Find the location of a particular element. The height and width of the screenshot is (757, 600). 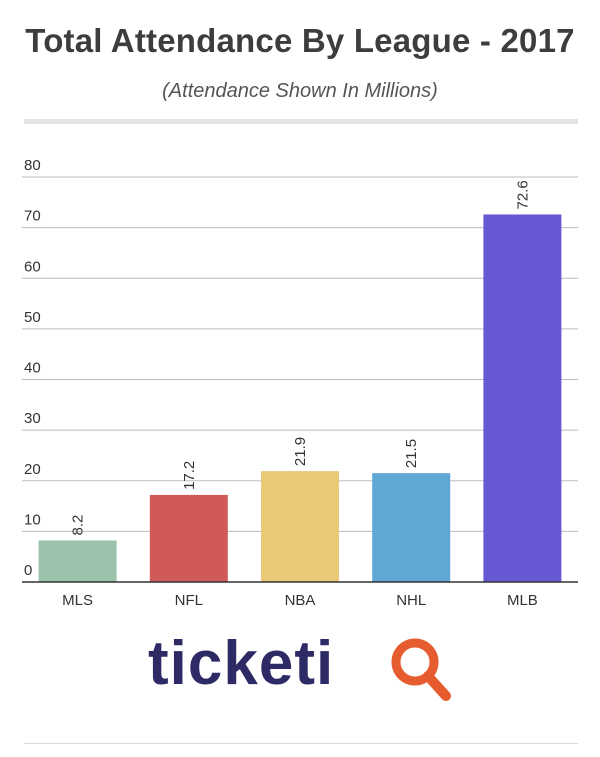

data-label: 17.2 is located at coordinates (189, 475).